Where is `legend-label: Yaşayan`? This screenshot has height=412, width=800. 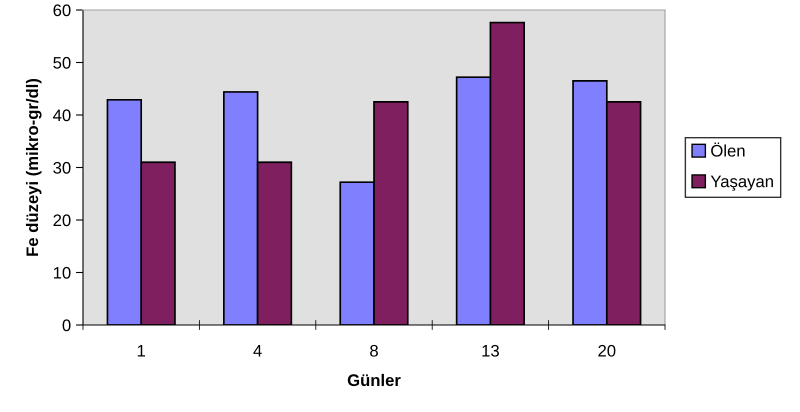
legend-label: Yaşayan is located at coordinates (741, 183).